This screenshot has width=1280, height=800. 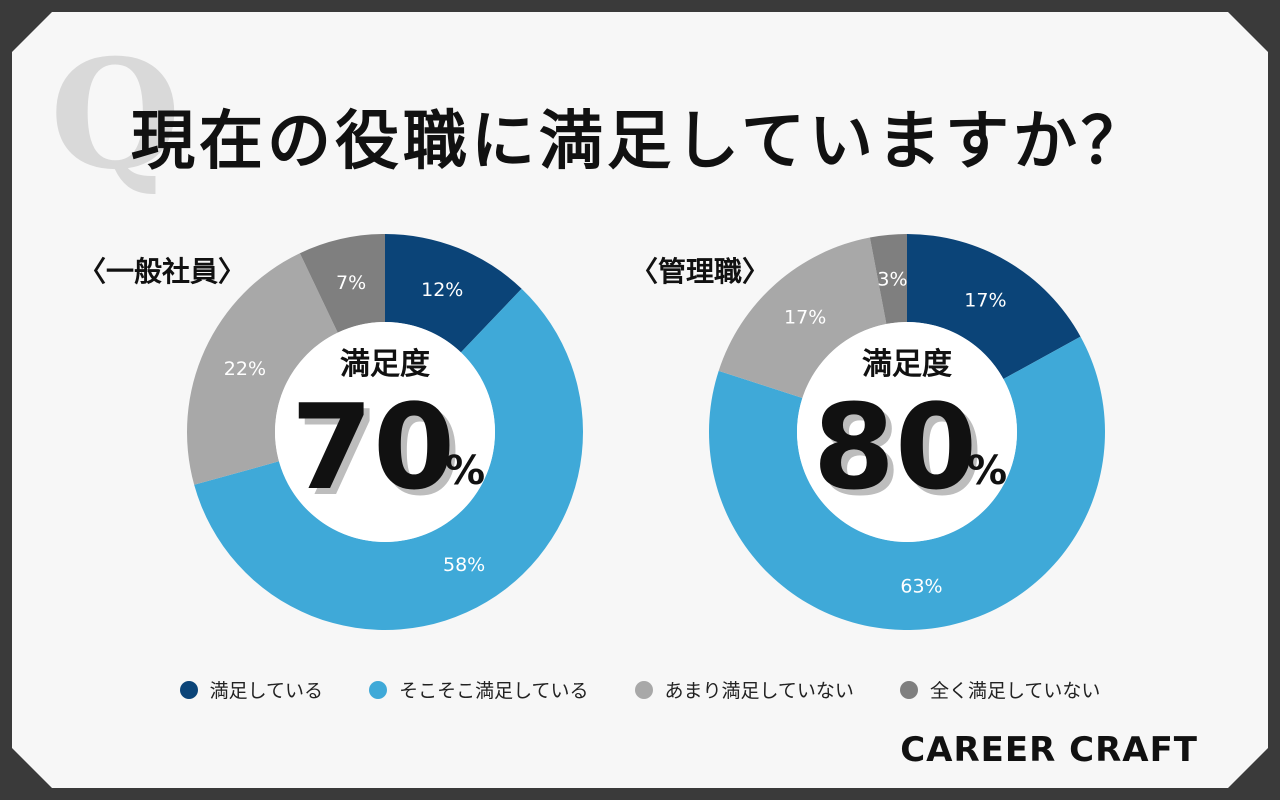 I want to click on legend-label: 全く満足していない, so click(x=1015, y=691).